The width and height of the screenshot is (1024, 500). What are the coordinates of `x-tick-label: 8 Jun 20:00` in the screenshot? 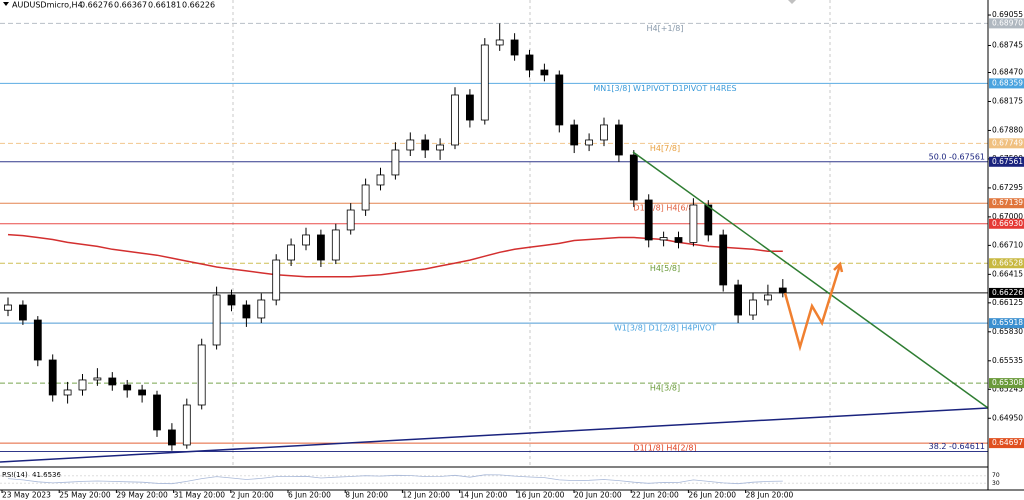 It's located at (366, 495).